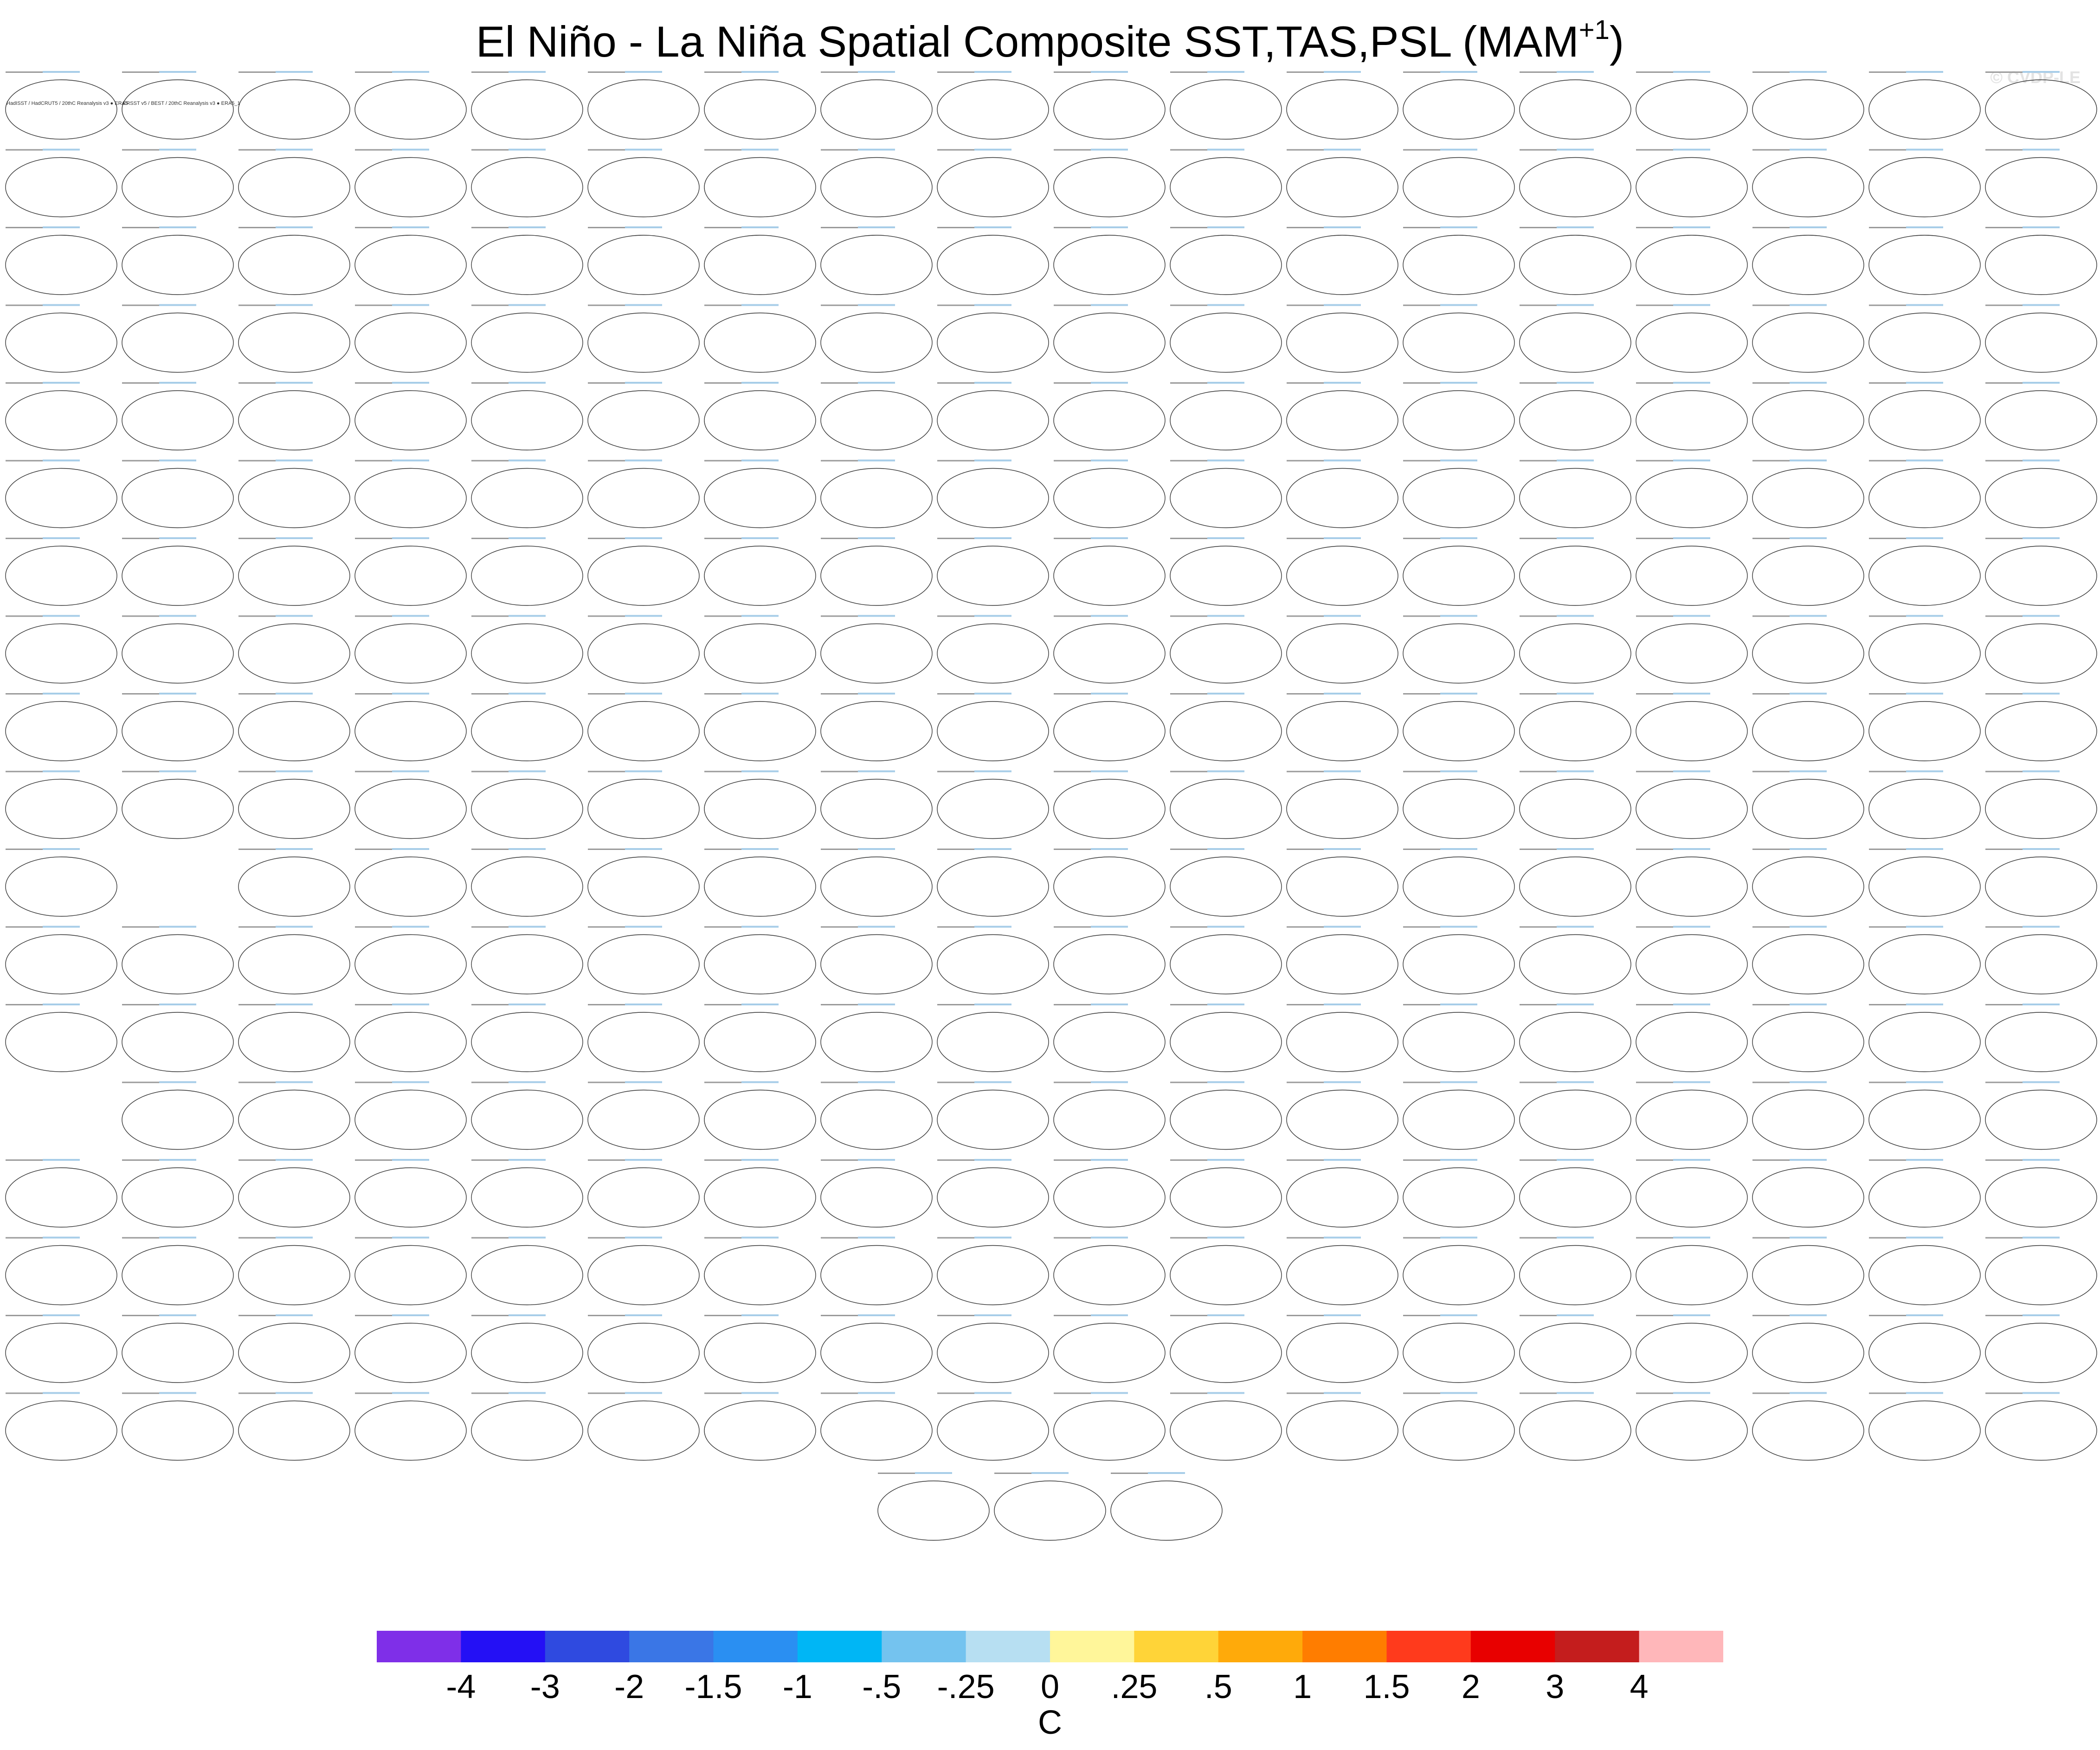  I want to click on colorbar-units: C, so click(1050, 1722).